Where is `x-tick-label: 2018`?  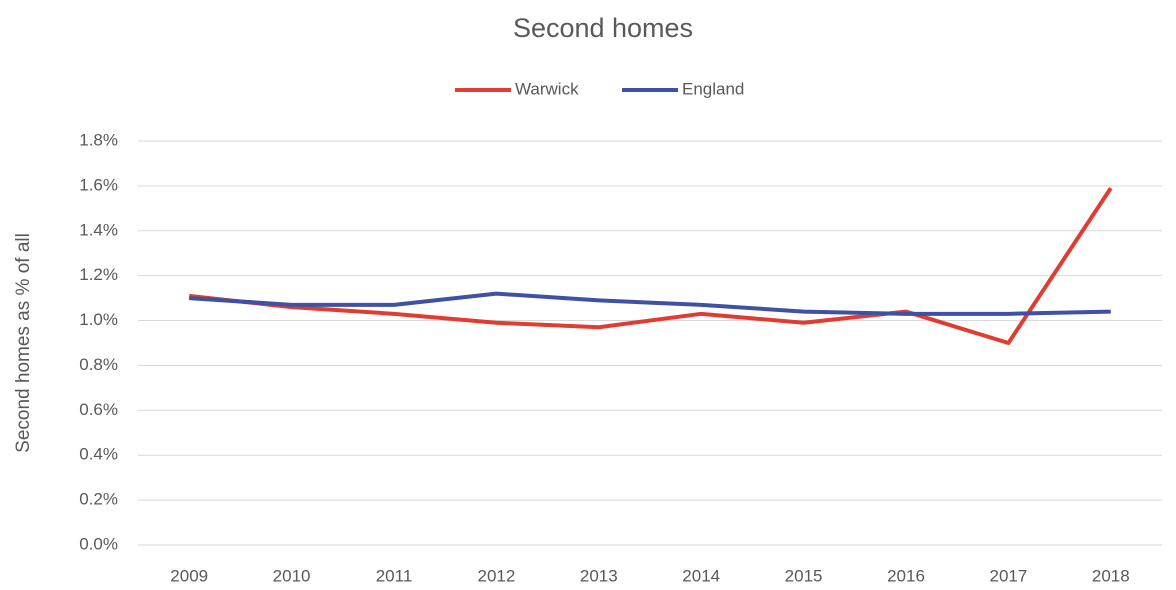
x-tick-label: 2018 is located at coordinates (1111, 575).